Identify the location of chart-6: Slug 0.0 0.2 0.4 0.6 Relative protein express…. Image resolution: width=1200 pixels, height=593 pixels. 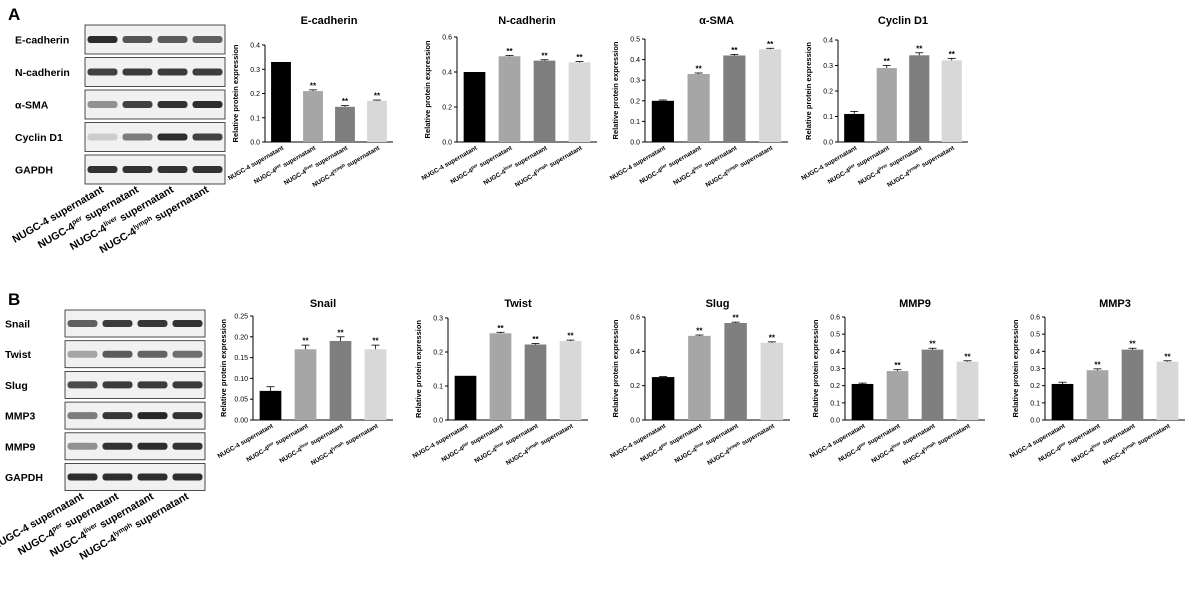
(699, 382).